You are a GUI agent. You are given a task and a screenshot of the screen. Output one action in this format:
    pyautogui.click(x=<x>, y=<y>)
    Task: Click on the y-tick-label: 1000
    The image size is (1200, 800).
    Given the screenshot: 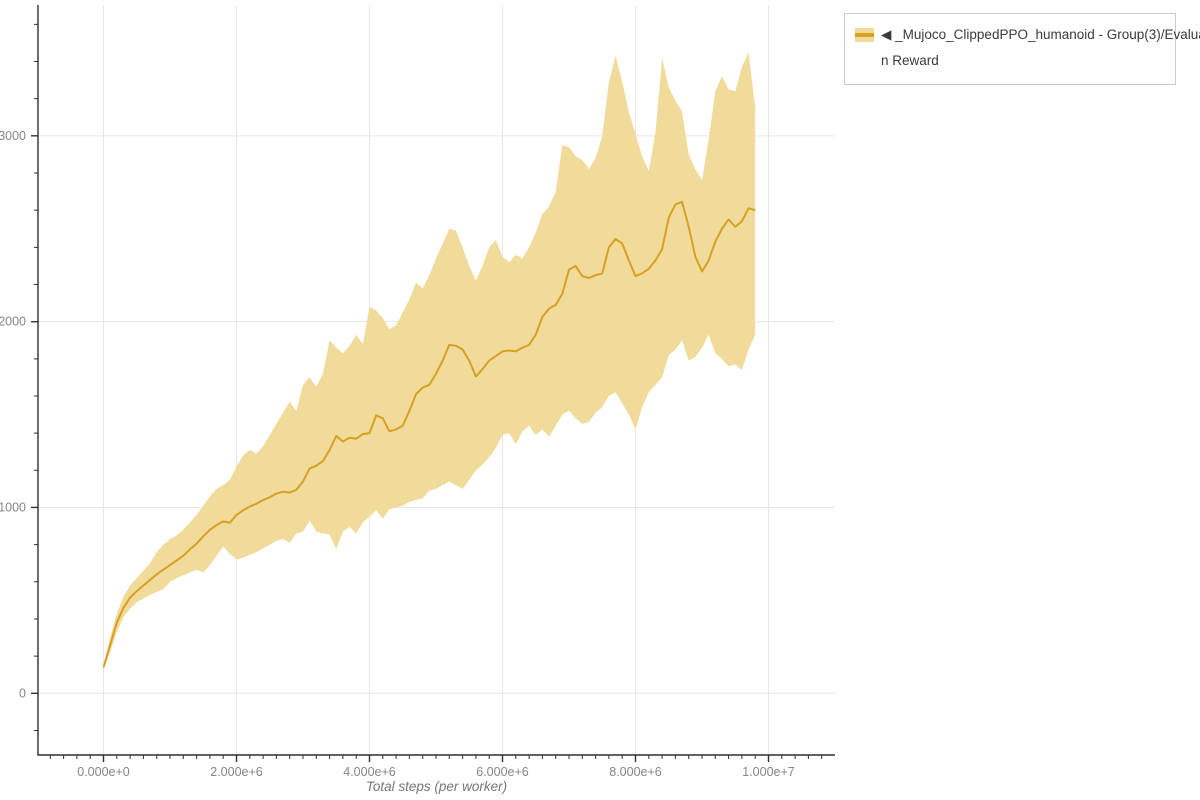 What is the action you would take?
    pyautogui.click(x=13, y=507)
    